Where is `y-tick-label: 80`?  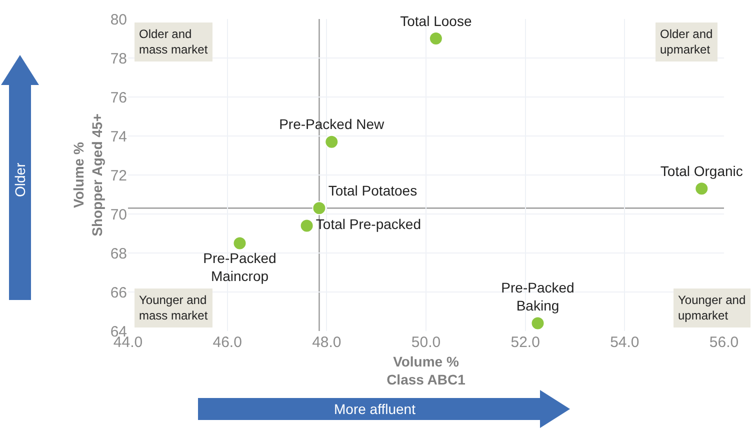 y-tick-label: 80 is located at coordinates (118, 19).